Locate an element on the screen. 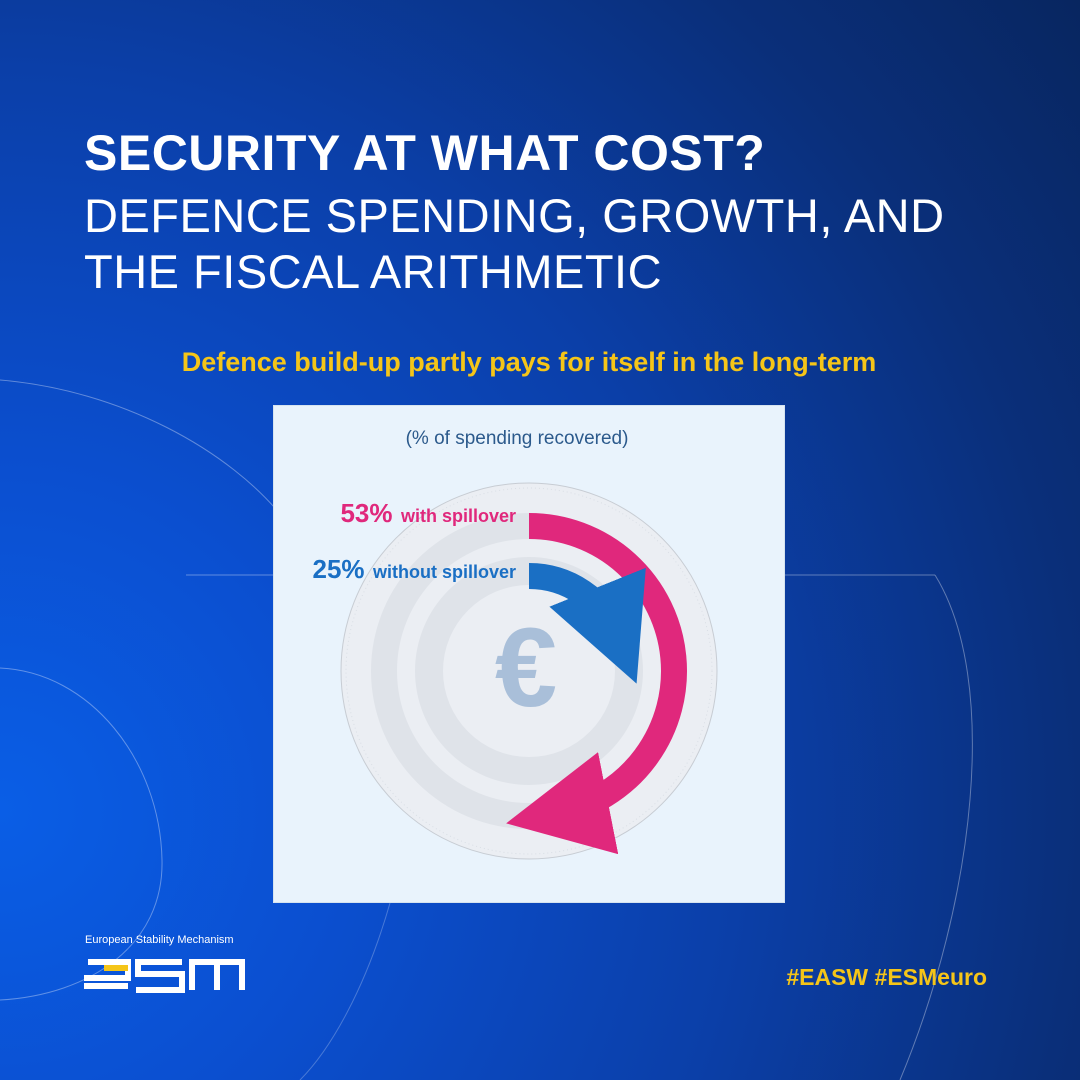 The height and width of the screenshot is (1080, 1080). value-with-spillover: 53% is located at coordinates (366, 513).